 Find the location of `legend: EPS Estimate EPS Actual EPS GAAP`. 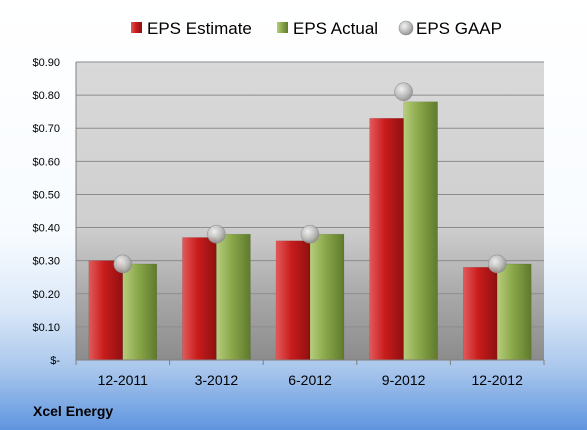

legend: EPS Estimate EPS Actual EPS GAAP is located at coordinates (316, 28).